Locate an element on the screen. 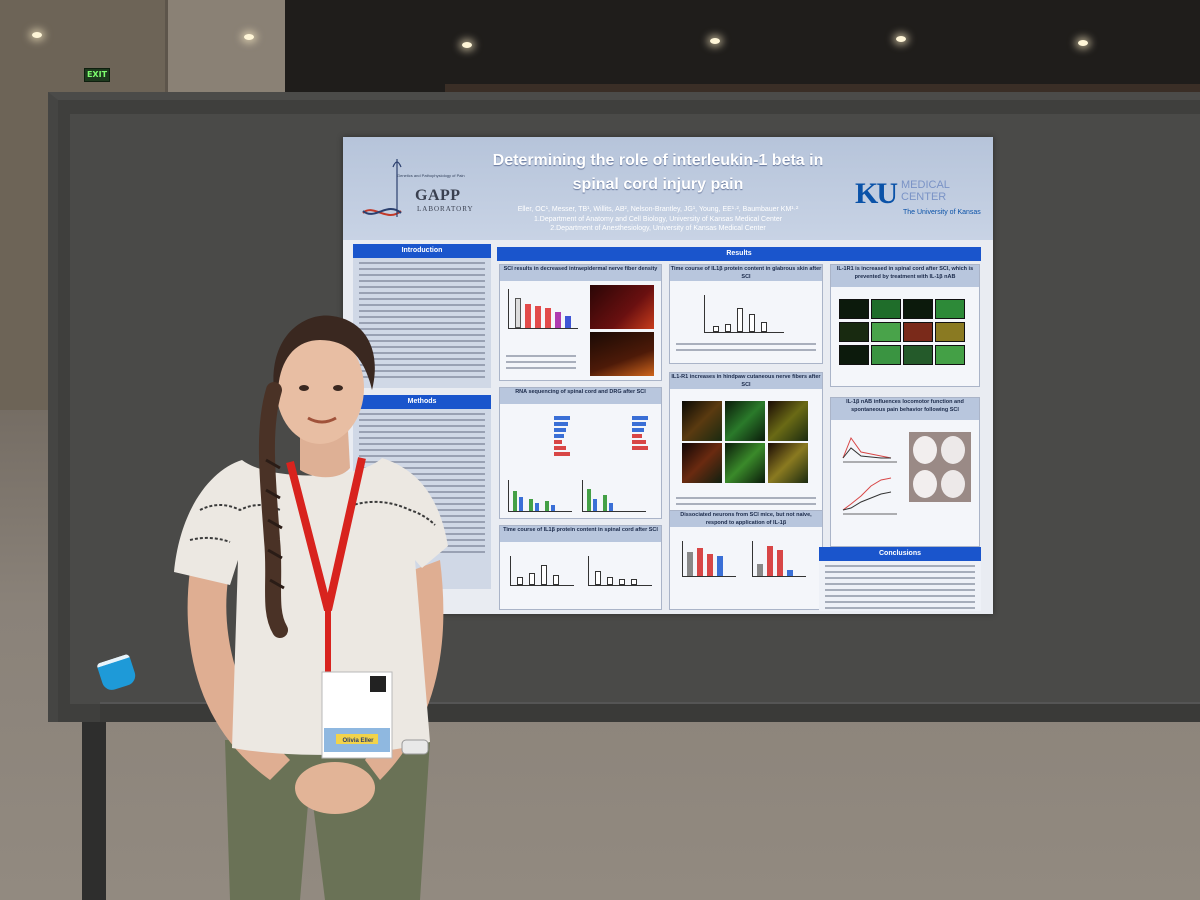  conclusions-header: Conclusions is located at coordinates (900, 554).